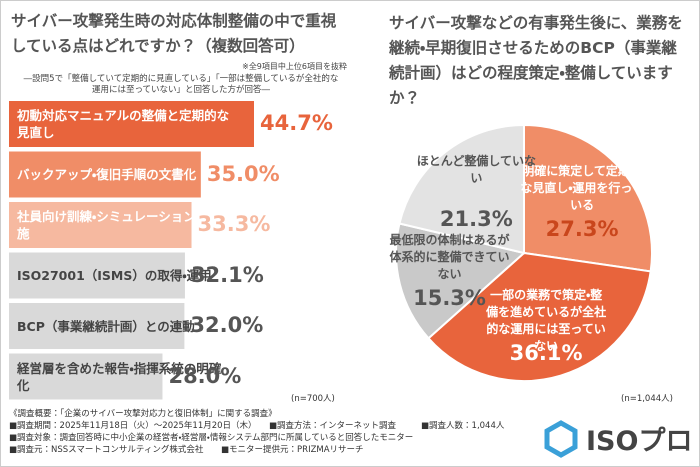 The width and height of the screenshot is (700, 467). Describe the element at coordinates (114, 275) in the screenshot. I see `category-label: ISO27001（ISMS）の取得・運用` at that location.